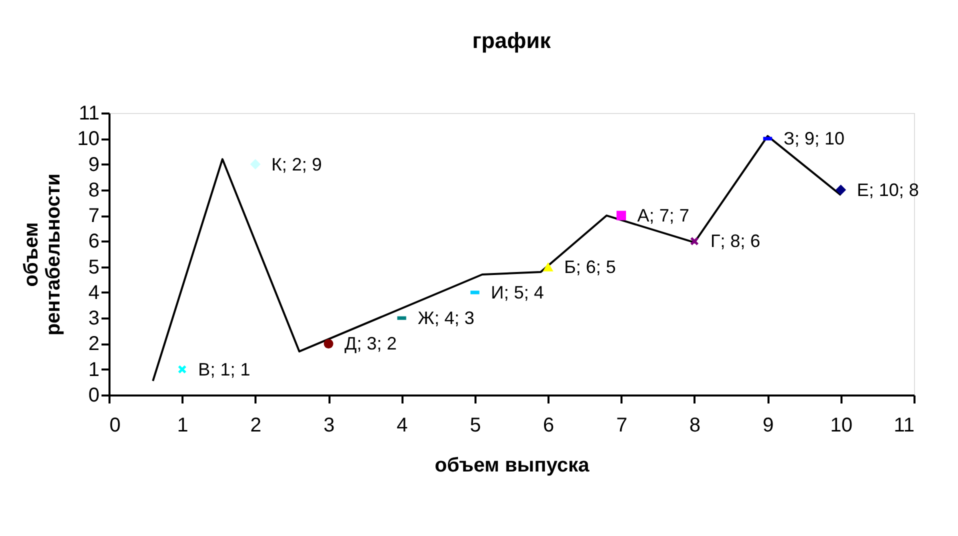  Describe the element at coordinates (695, 425) in the screenshot. I see `x-tick-label: 8` at that location.